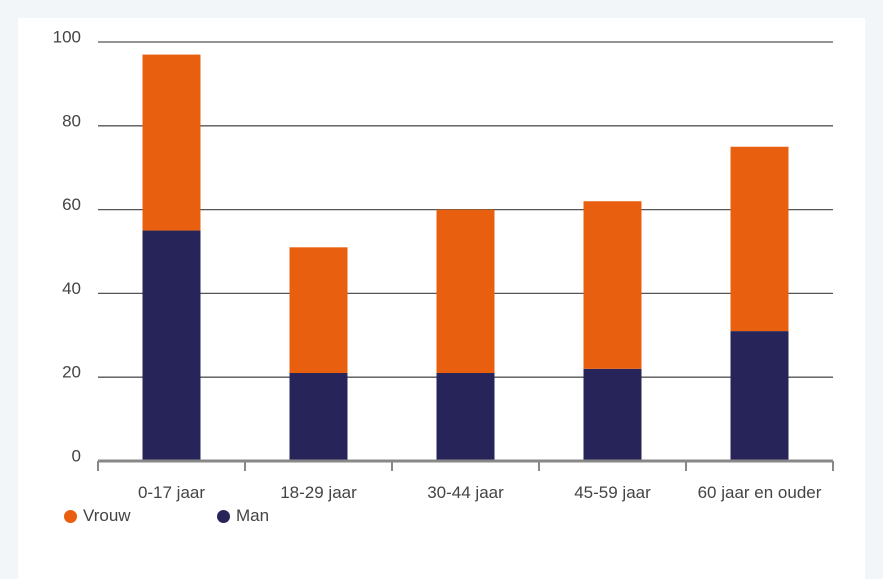  I want to click on x-tick-label: 60 jaar en ouder, so click(759, 492).